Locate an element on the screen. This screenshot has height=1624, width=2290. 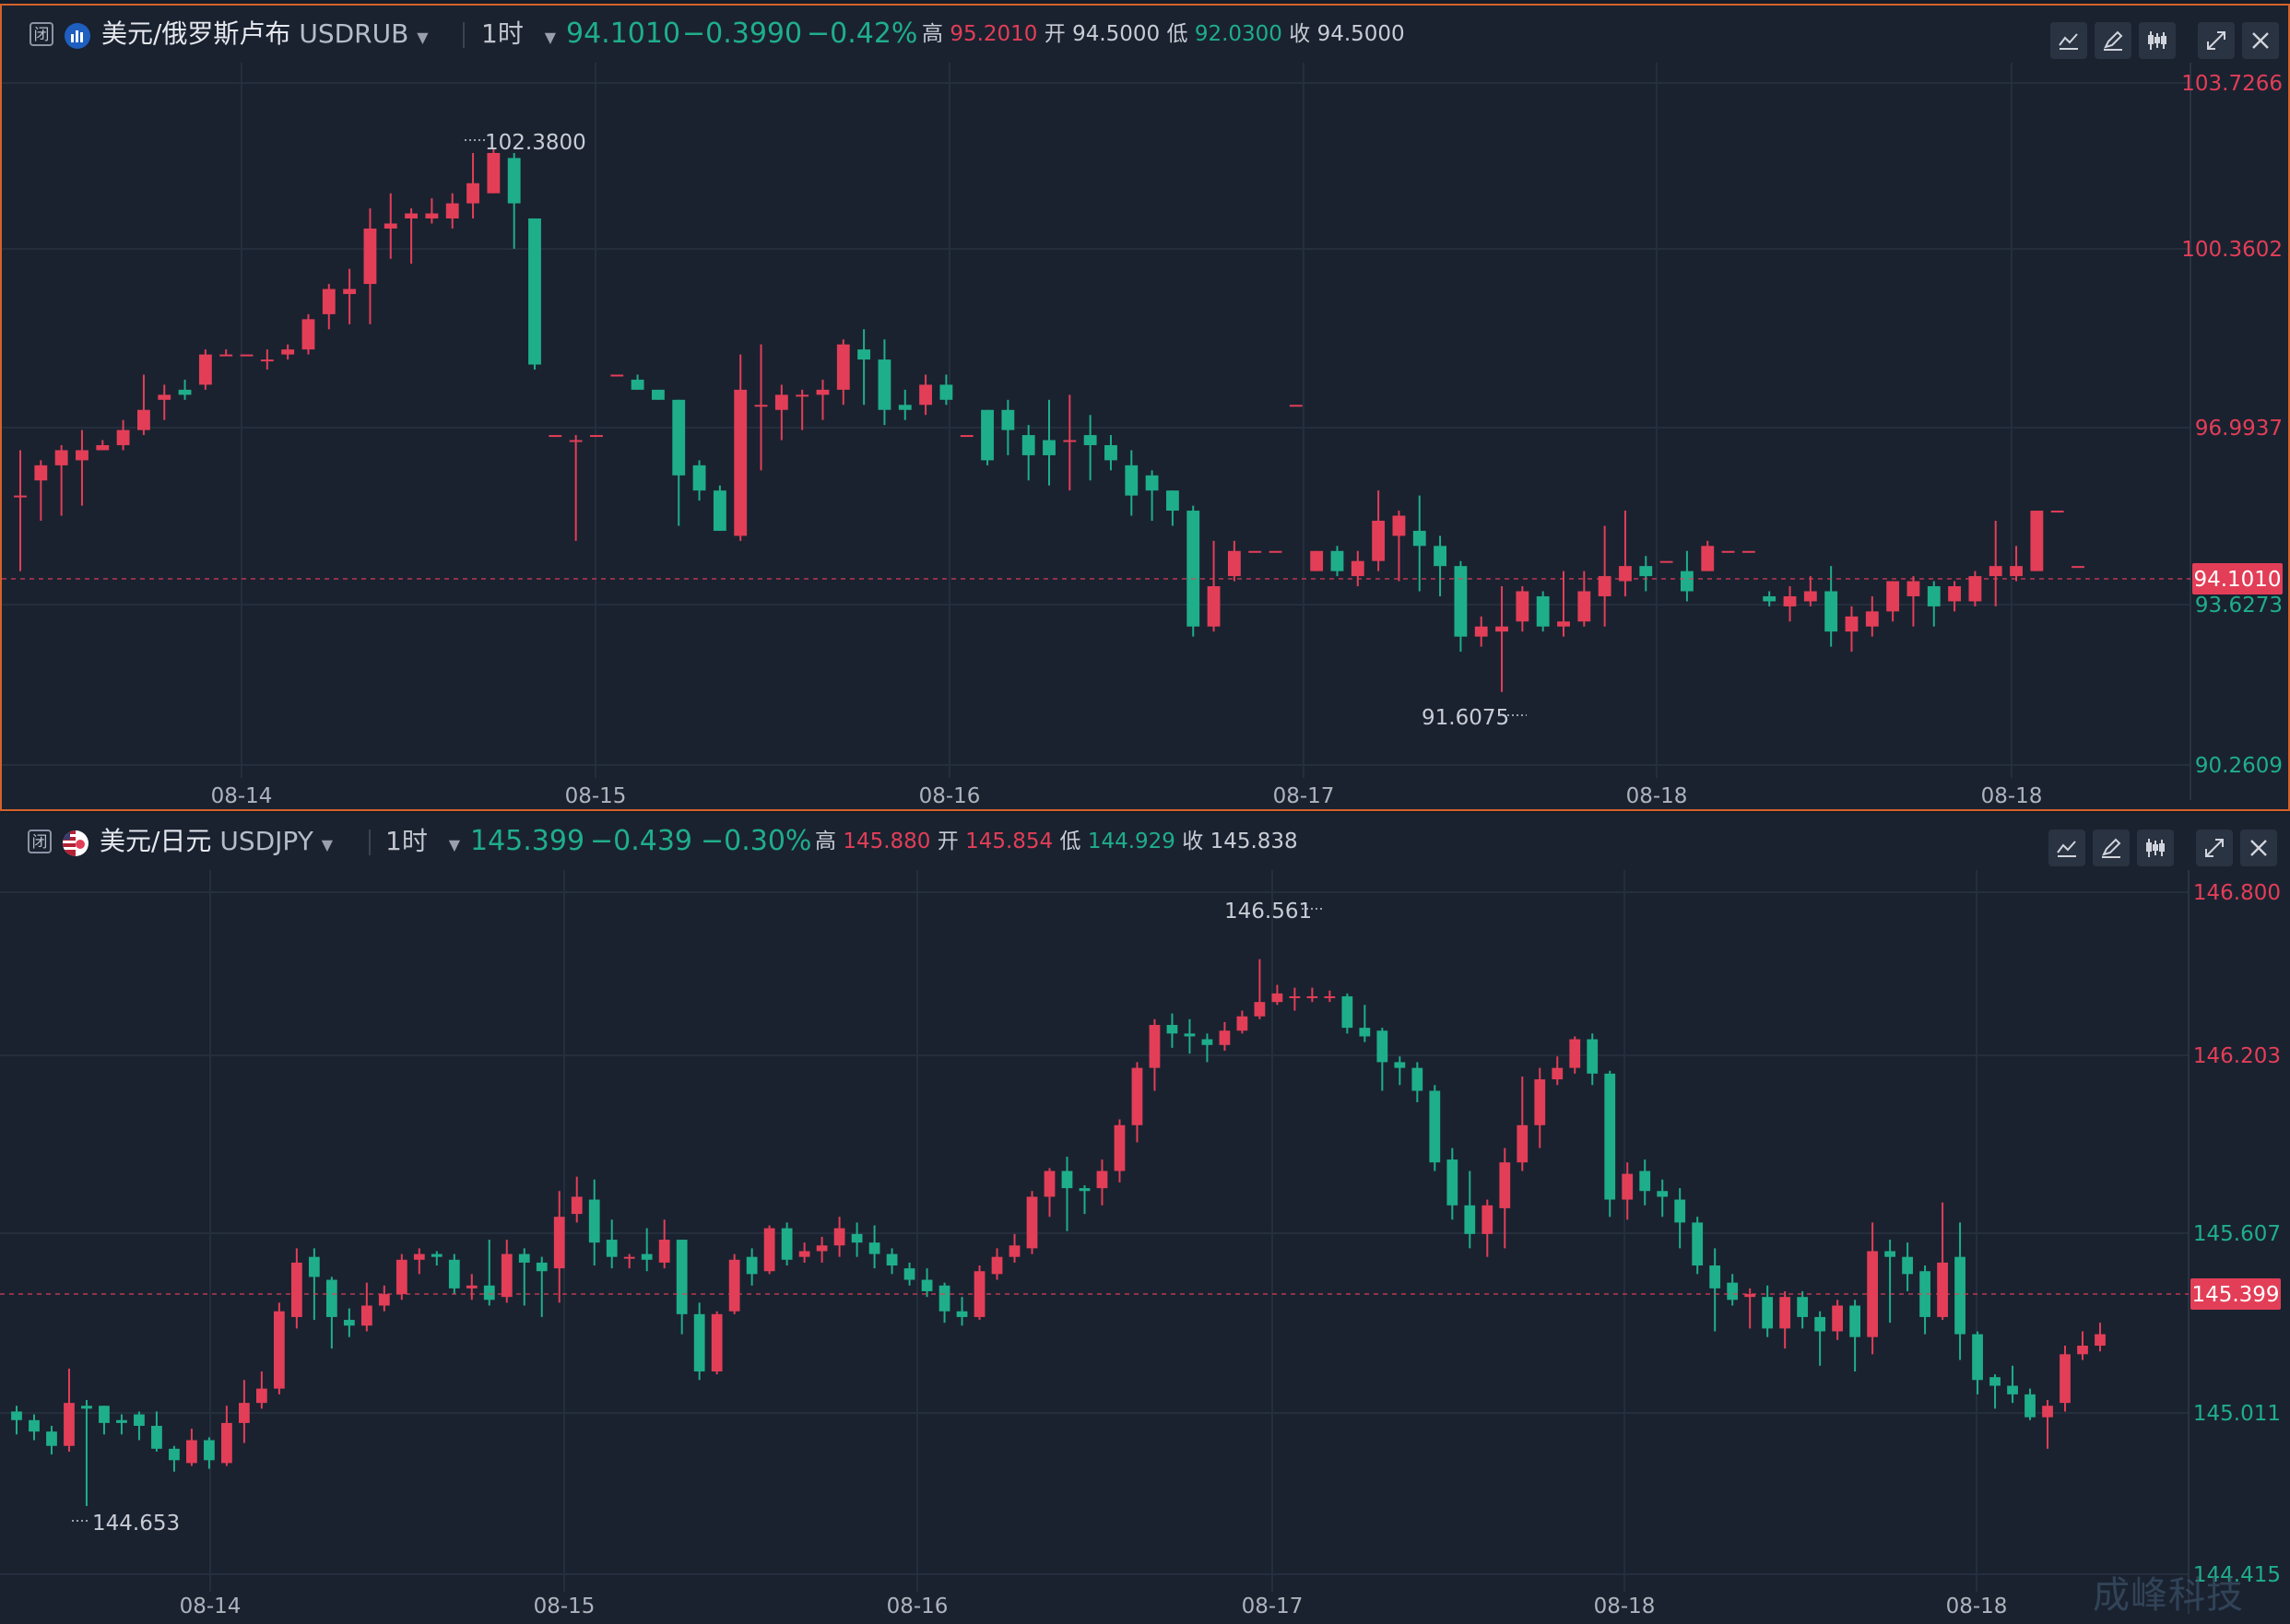
symbol-selector: 美元/俄罗斯卢布 USDRUB ▼ is located at coordinates (265, 34).